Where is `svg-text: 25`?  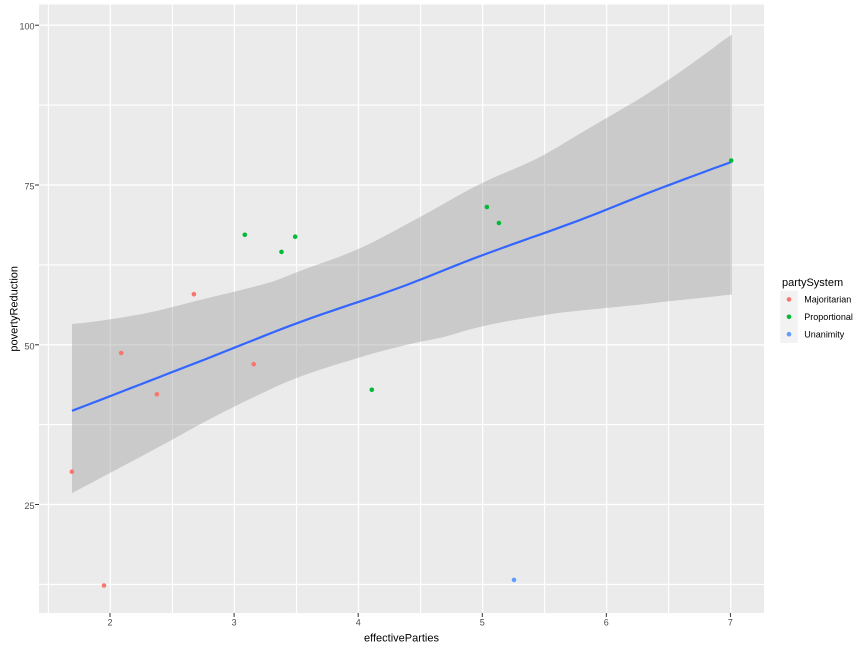
svg-text: 25 is located at coordinates (29, 506).